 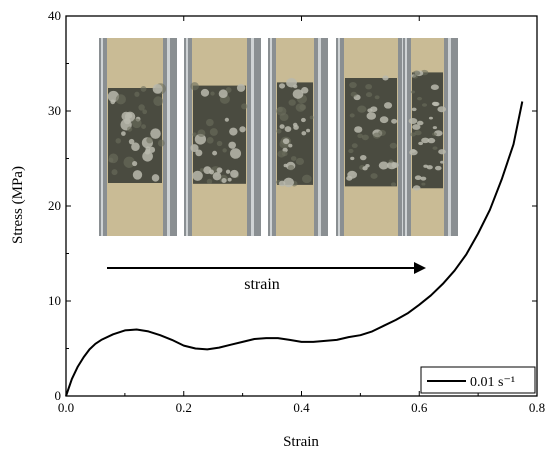 I want to click on x-tick-label: 0.8, so click(x=537, y=407).